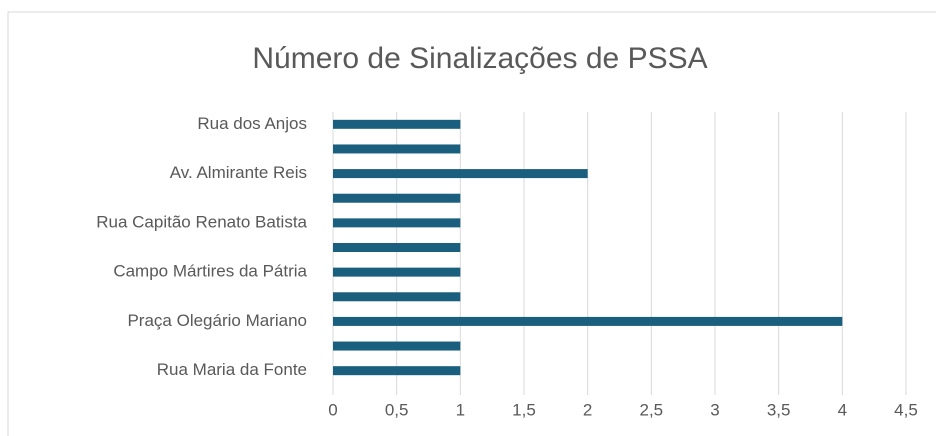  Describe the element at coordinates (714, 409) in the screenshot. I see `x-tick-label: 3` at that location.